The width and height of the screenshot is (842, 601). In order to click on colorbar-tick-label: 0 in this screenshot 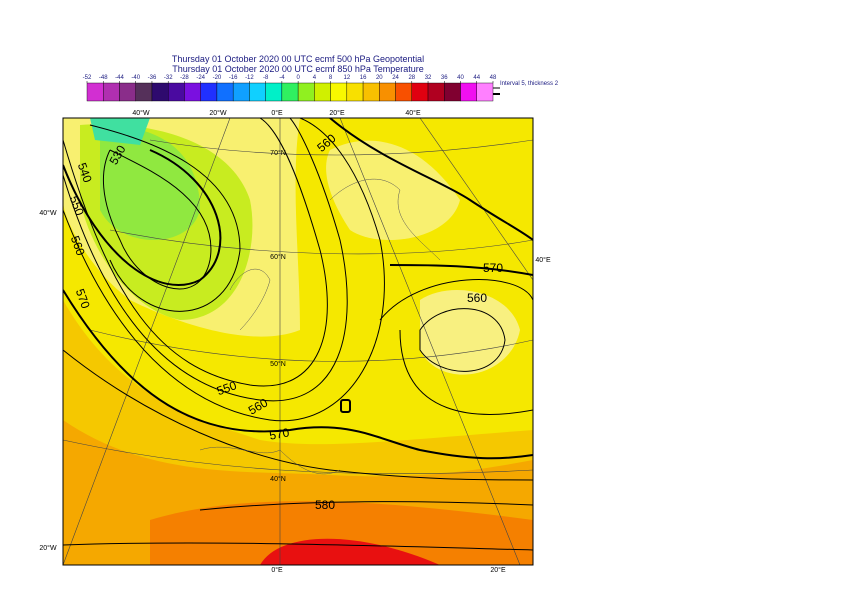, I will do `click(298, 78)`.